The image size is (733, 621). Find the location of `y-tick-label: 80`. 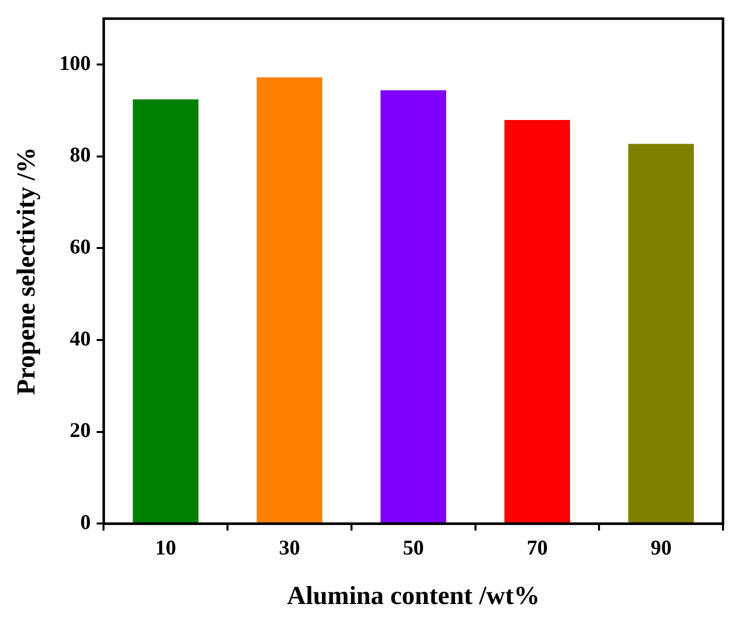

y-tick-label: 80 is located at coordinates (80, 154).